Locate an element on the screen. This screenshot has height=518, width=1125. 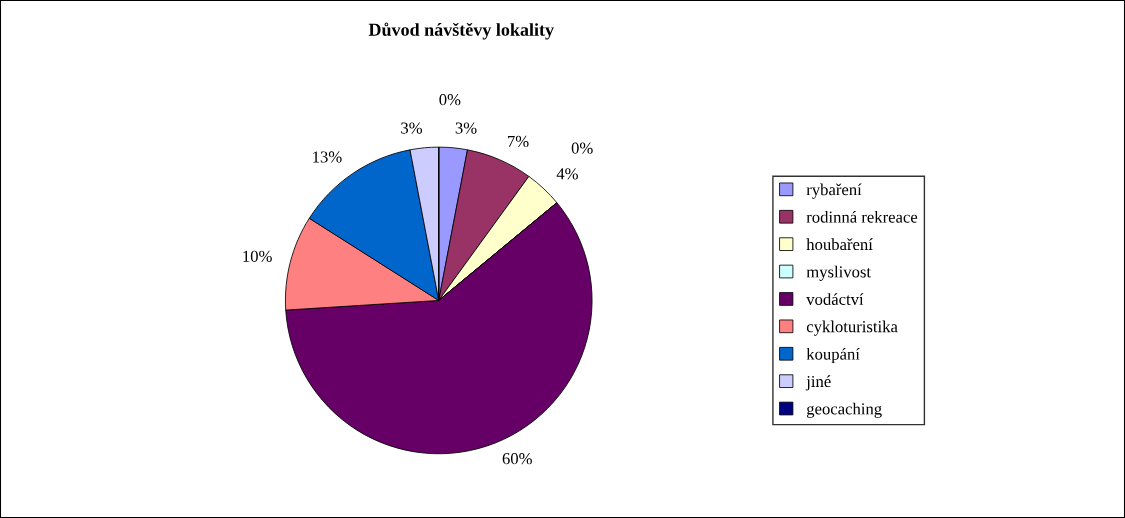
legend-label: rybaření is located at coordinates (834, 191).